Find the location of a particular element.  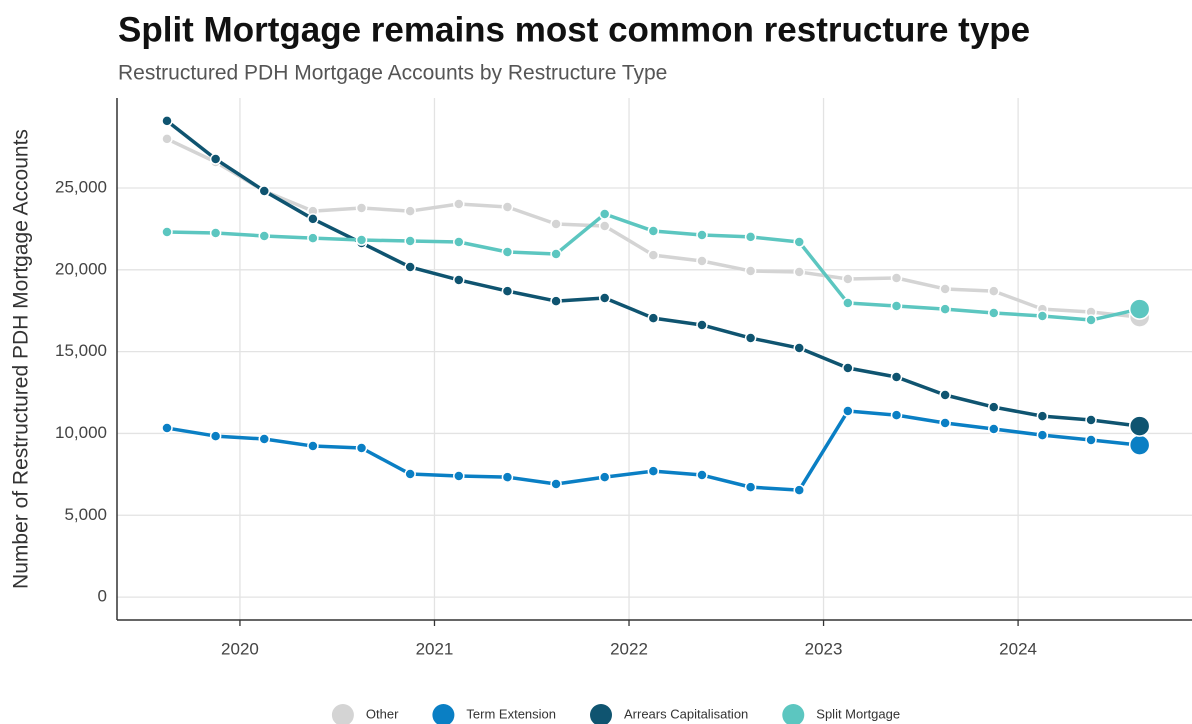

y-tick-label: 15,000 is located at coordinates (81, 350).